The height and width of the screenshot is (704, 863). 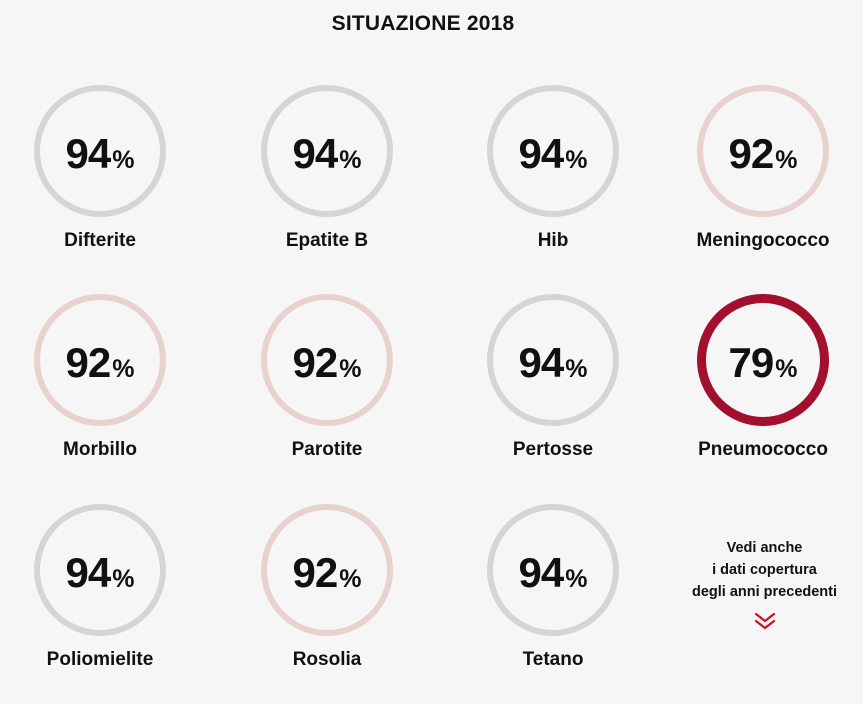 I want to click on coverage-item-poliomielite: 94% Poliomielite, so click(x=100, y=604).